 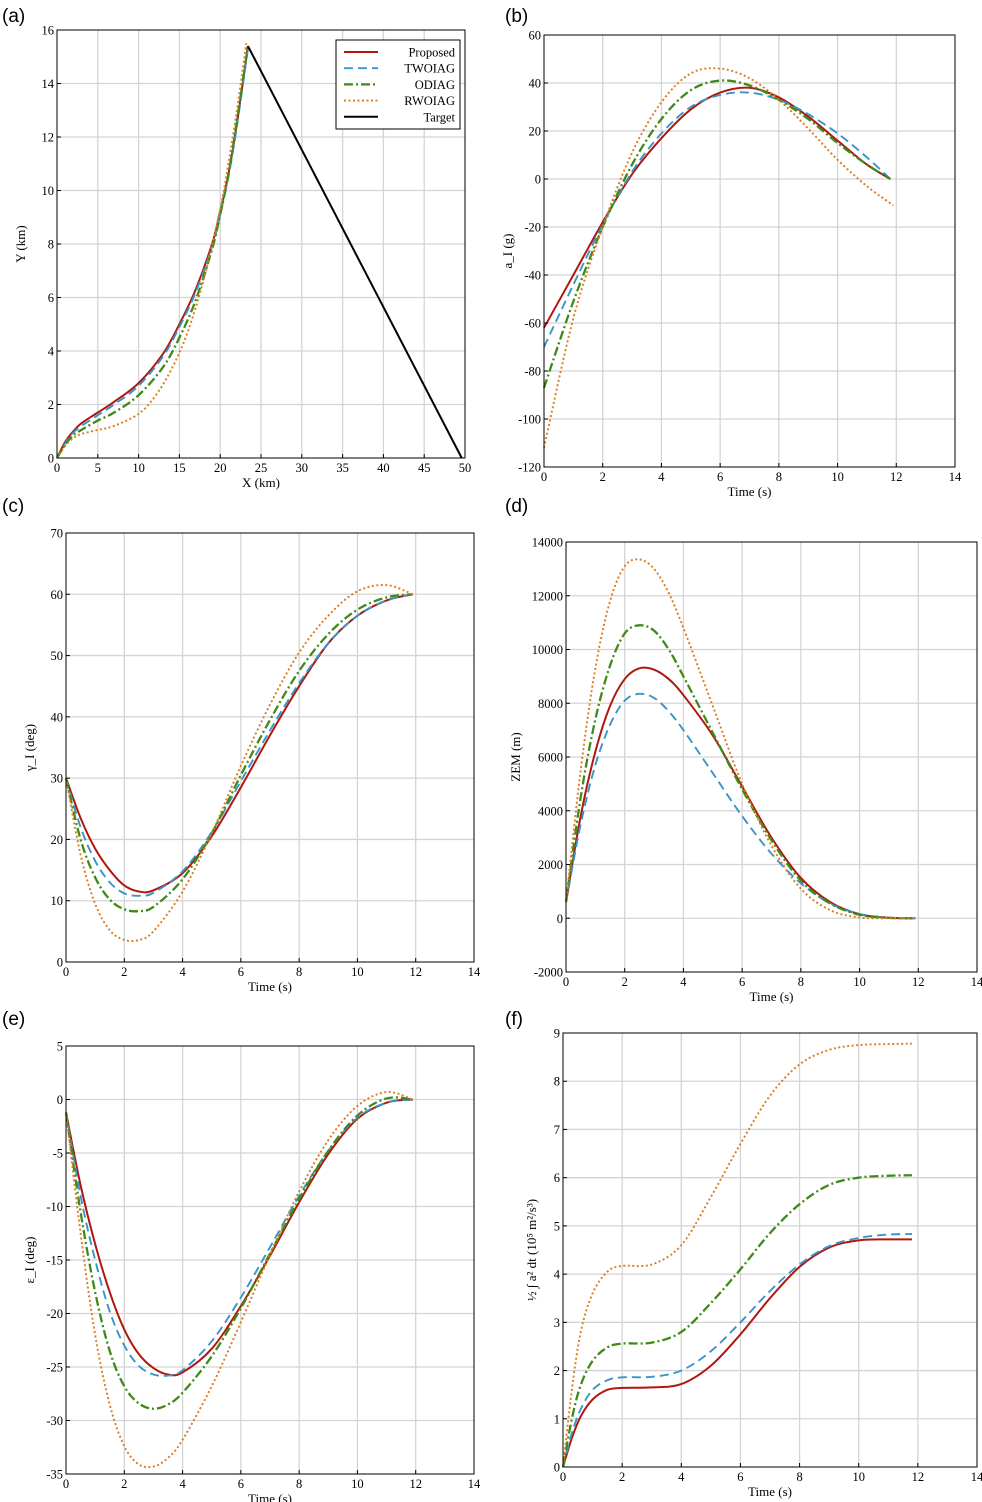 I want to click on y-tick-label: -60, so click(x=532, y=324).